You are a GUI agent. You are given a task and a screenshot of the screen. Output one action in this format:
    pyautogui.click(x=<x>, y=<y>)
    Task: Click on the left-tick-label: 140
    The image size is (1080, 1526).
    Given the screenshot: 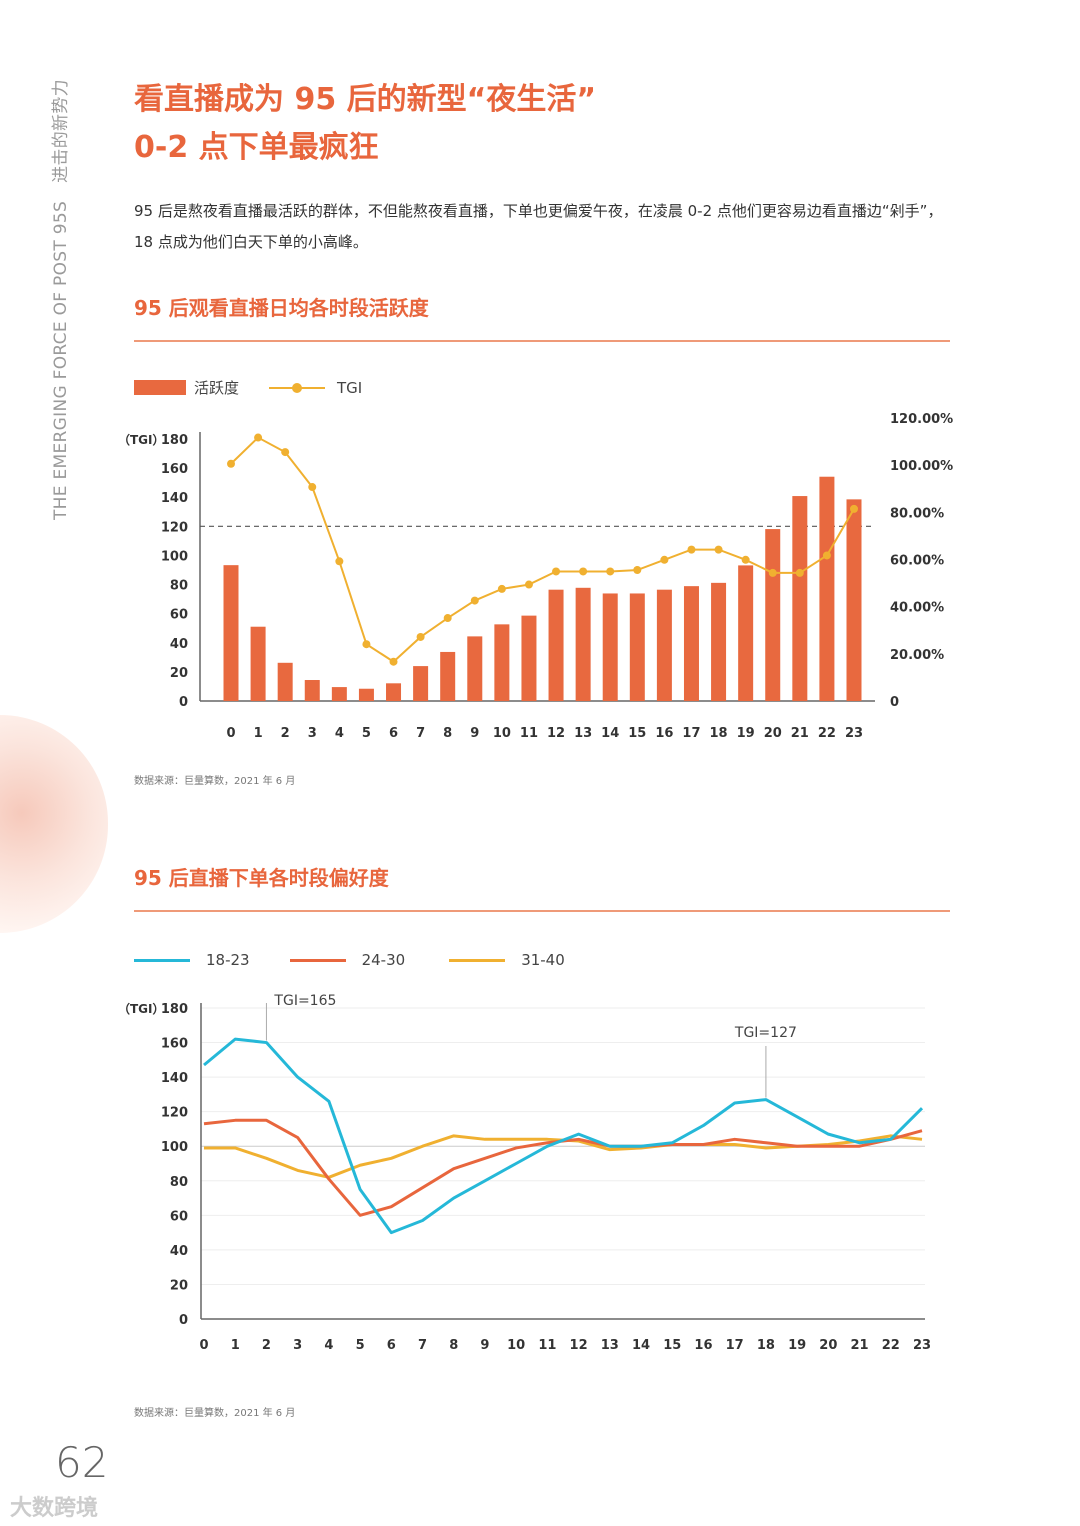 What is the action you would take?
    pyautogui.click(x=174, y=498)
    